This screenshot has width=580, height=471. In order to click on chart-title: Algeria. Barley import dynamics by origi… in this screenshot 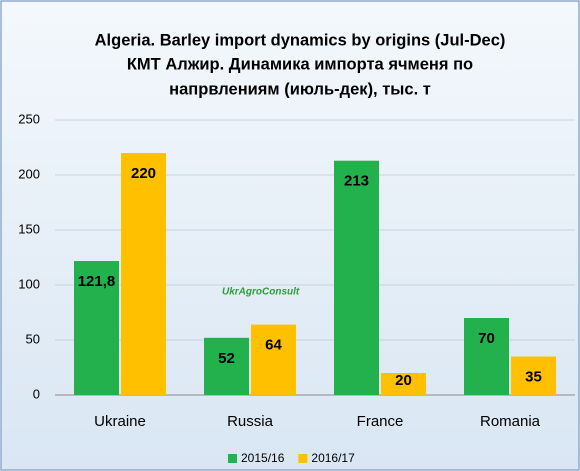, I will do `click(300, 40)`.